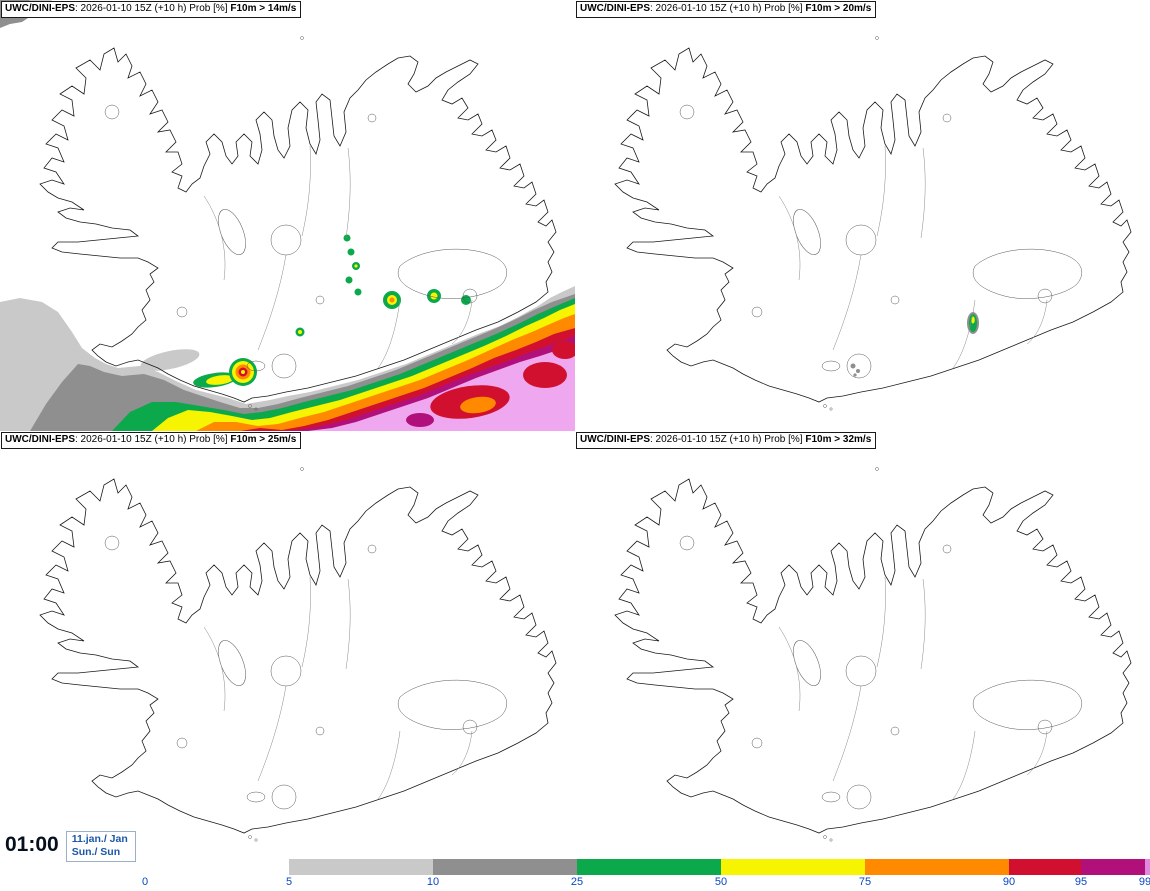 Image resolution: width=1150 pixels, height=891 pixels. I want to click on colorbar-tick-label: 25, so click(577, 882).